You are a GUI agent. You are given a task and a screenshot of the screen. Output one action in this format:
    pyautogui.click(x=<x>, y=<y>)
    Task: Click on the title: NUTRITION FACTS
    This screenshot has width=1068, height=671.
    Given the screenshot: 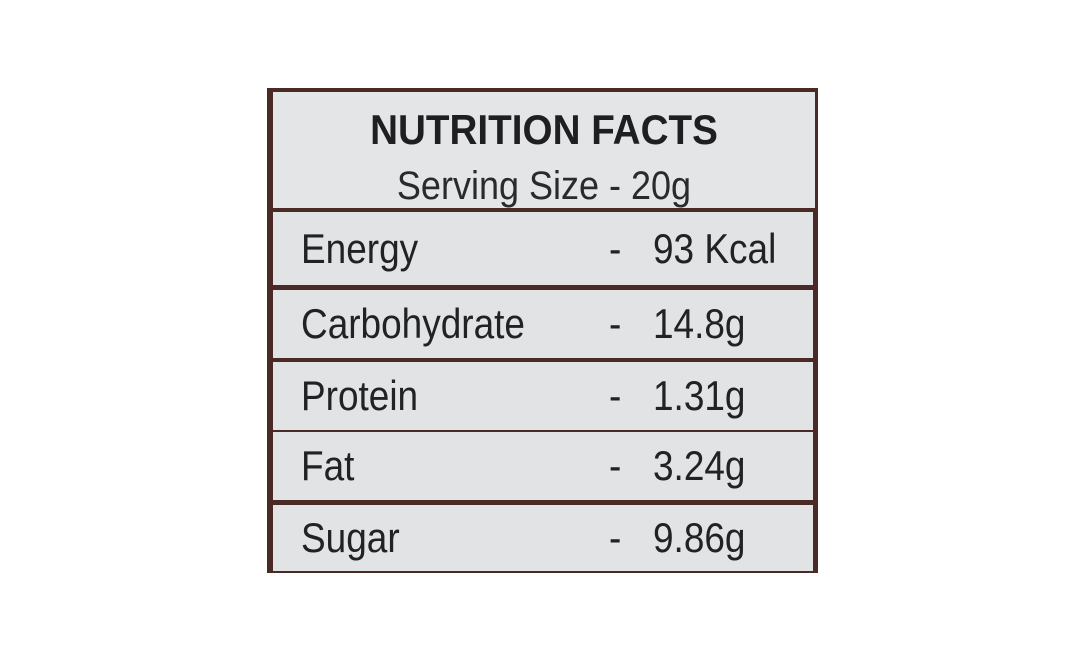 What is the action you would take?
    pyautogui.click(x=544, y=129)
    